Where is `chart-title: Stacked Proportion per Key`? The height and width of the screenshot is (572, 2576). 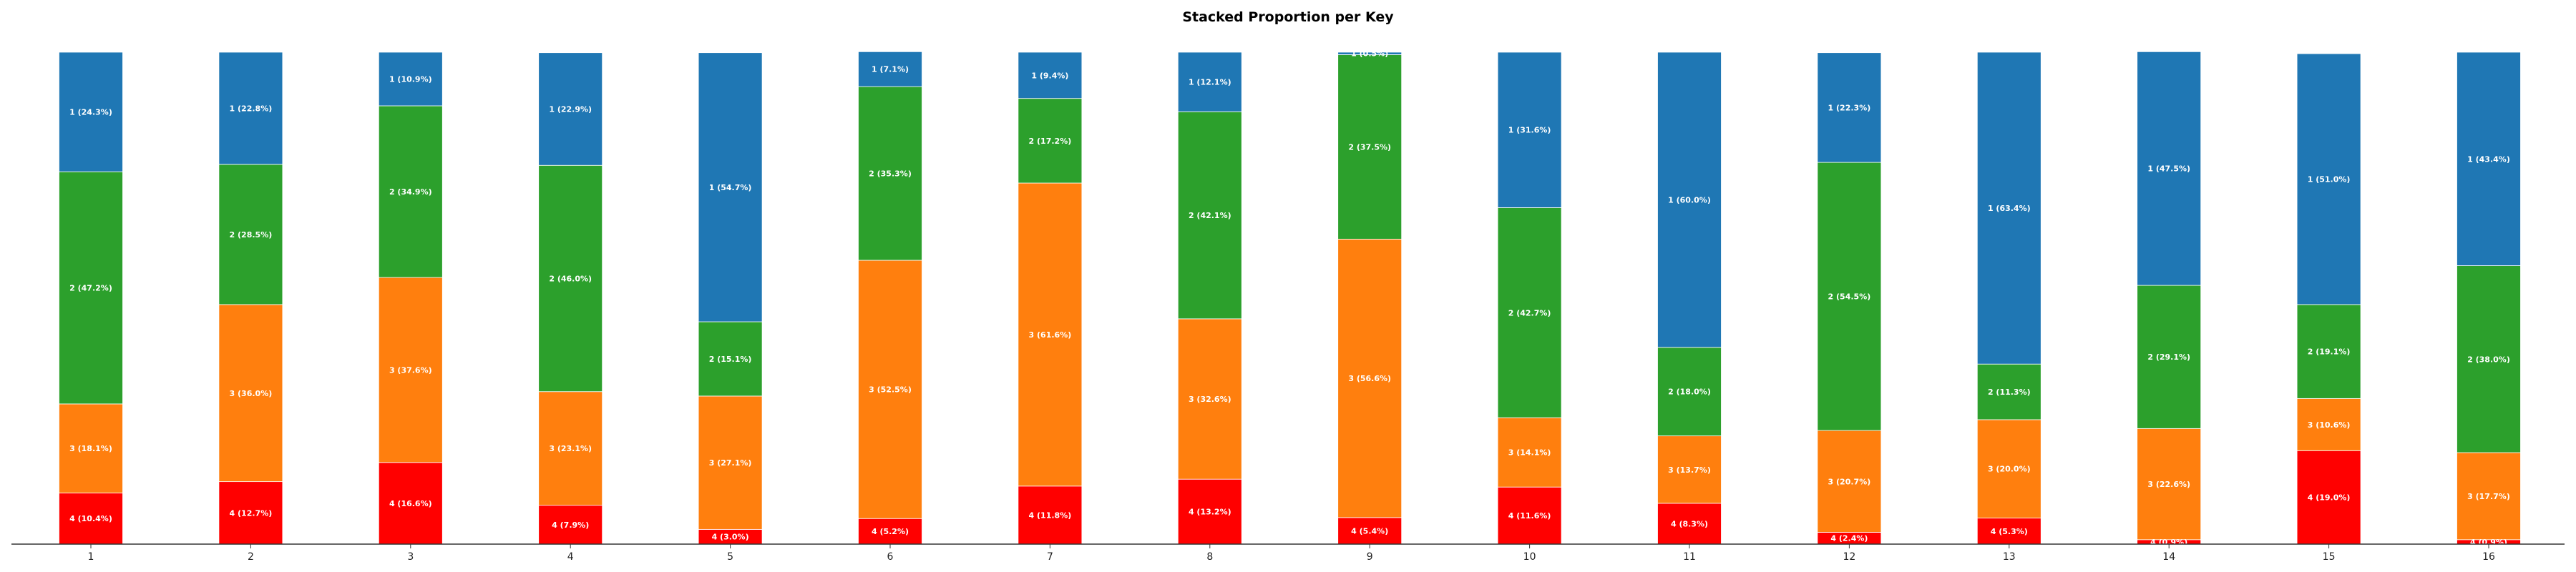
chart-title: Stacked Proportion per Key is located at coordinates (1288, 17).